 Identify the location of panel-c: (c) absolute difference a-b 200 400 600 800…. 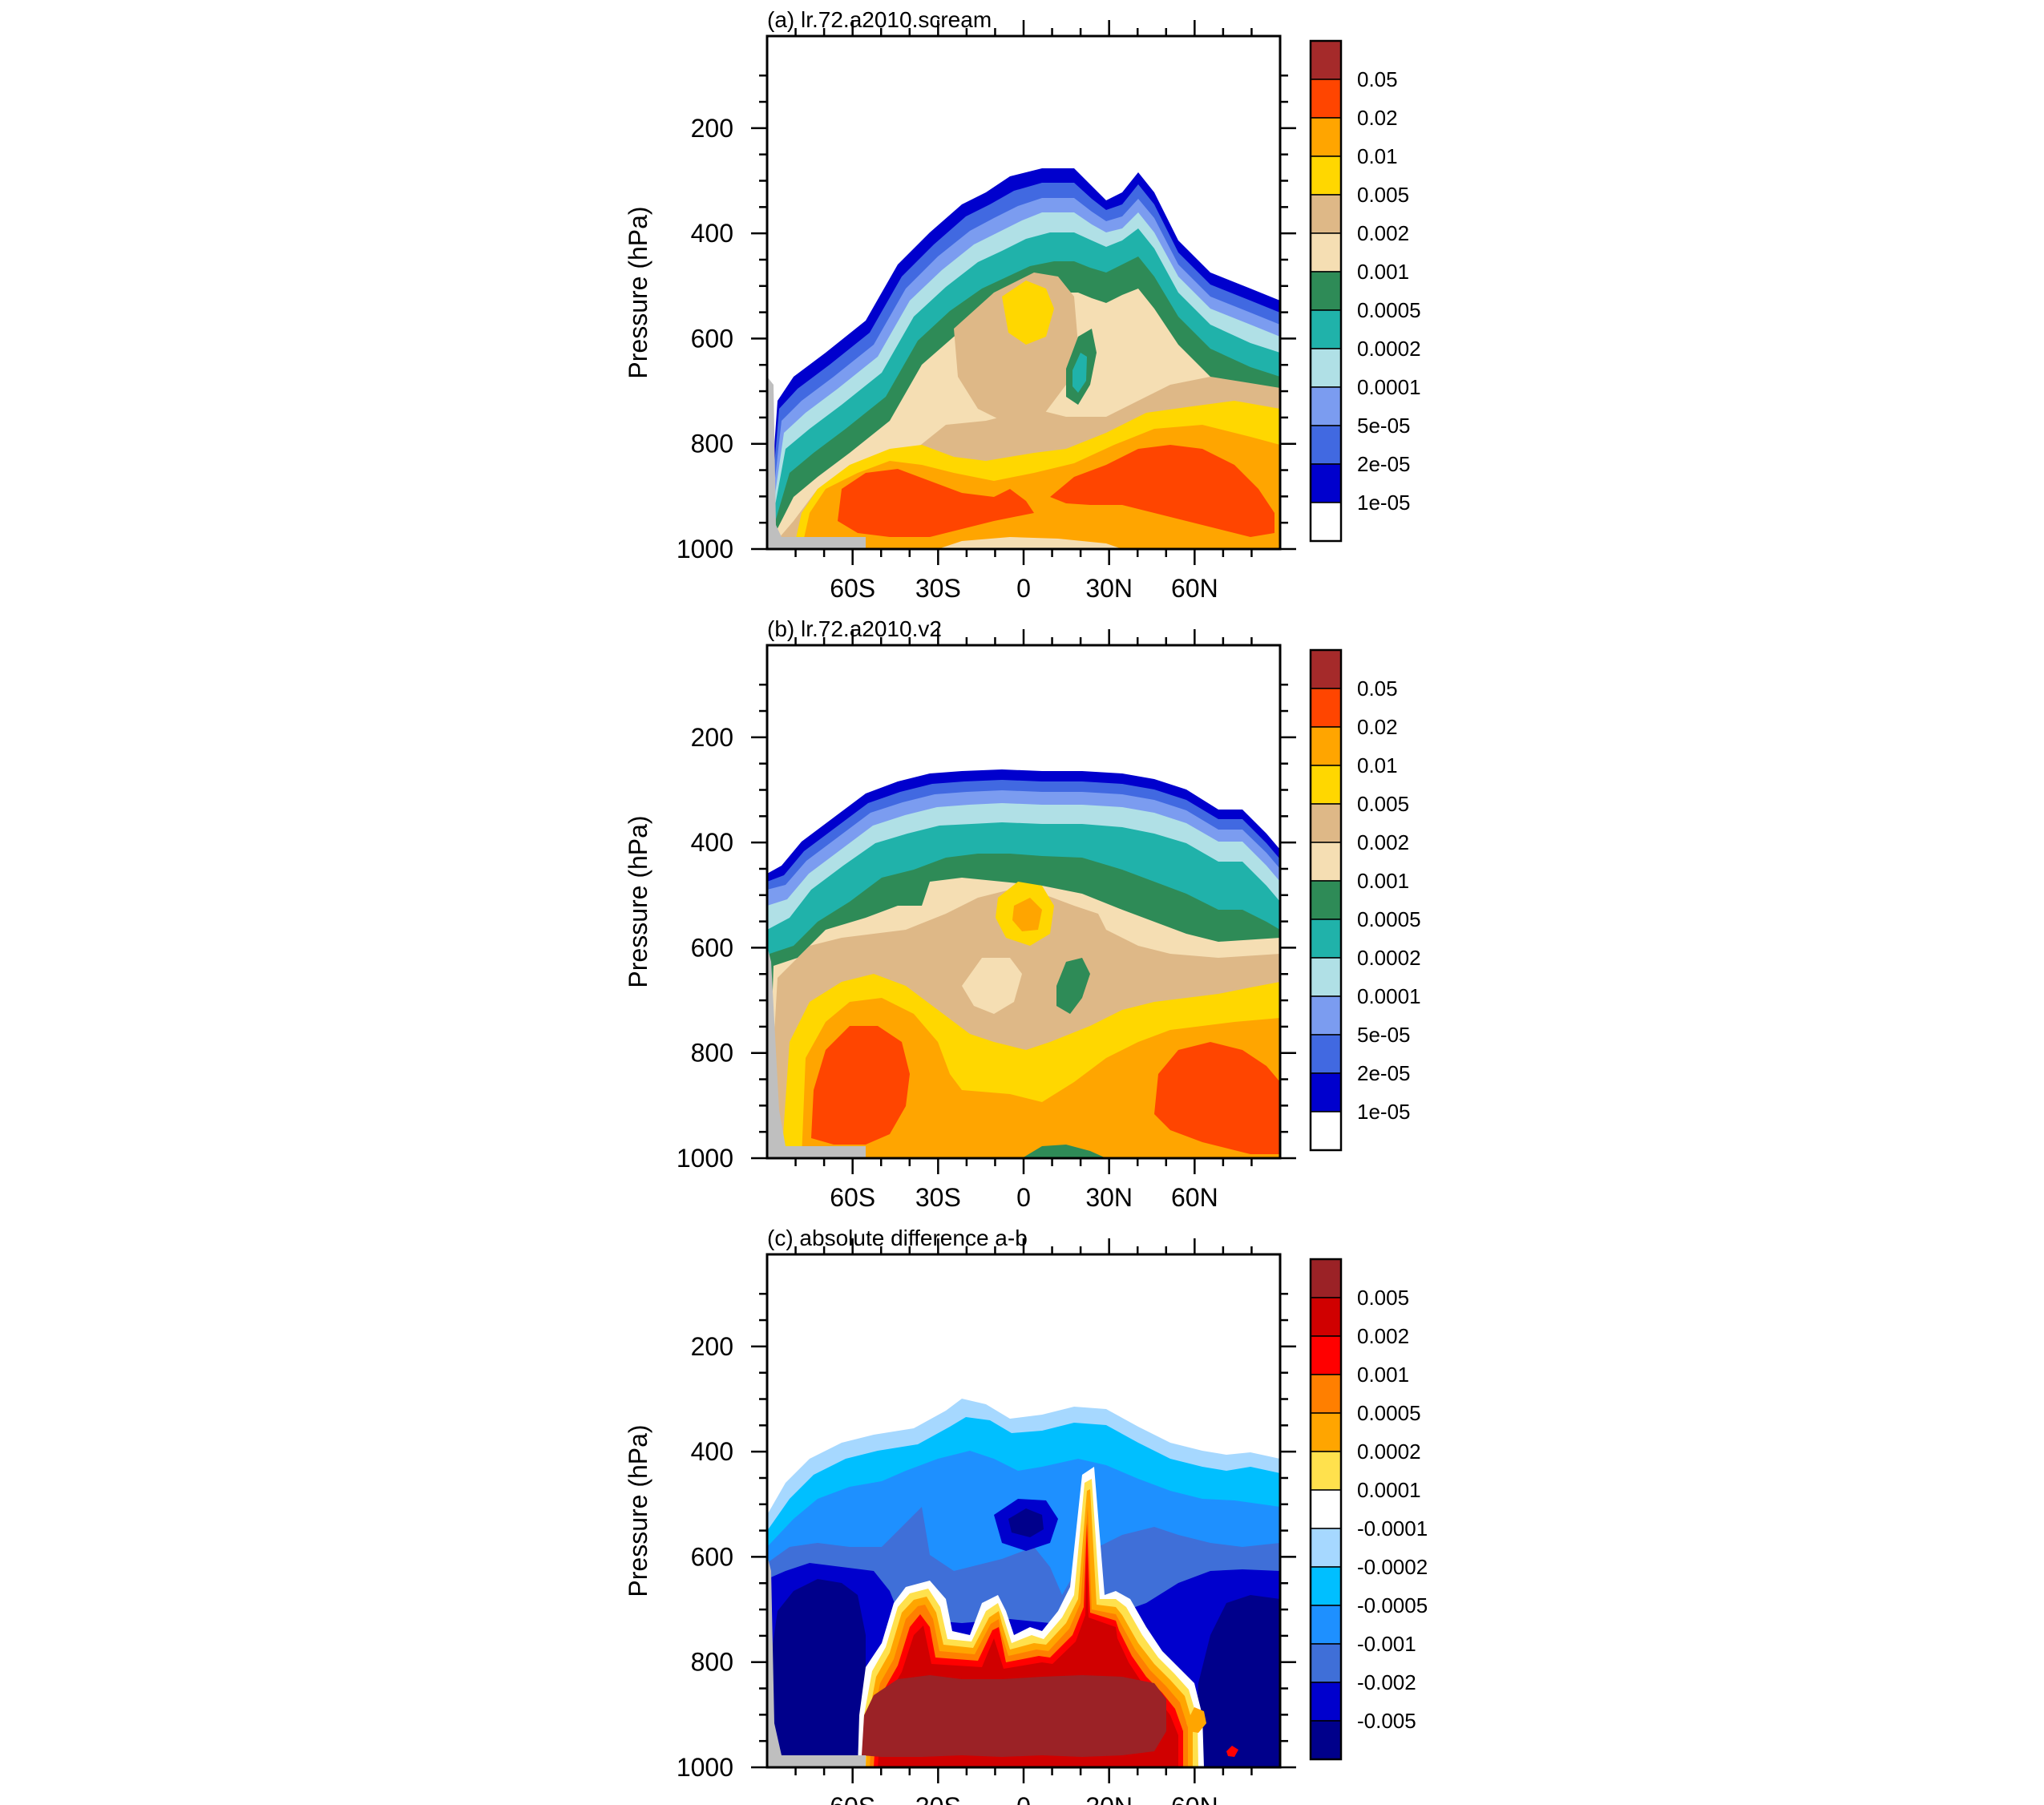
(1026, 1515).